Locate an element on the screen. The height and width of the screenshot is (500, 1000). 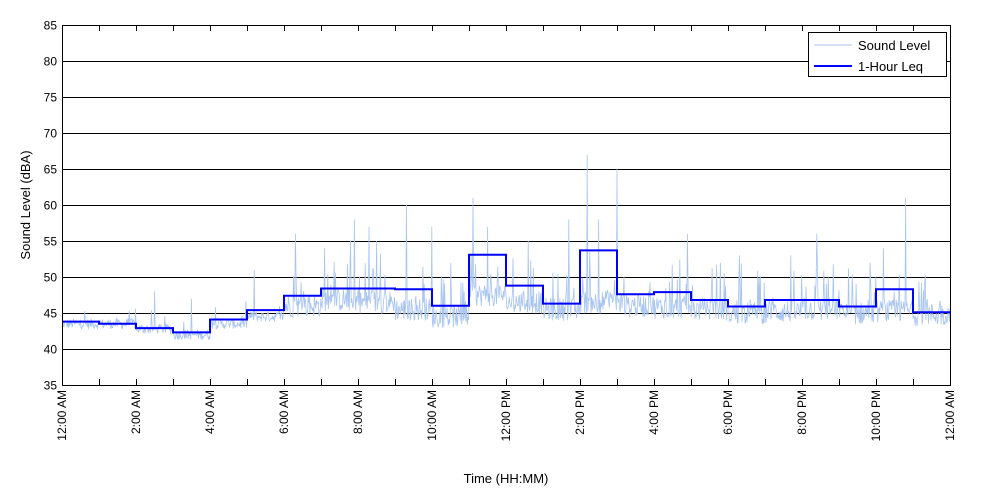
y-tick-label: 85 is located at coordinates (51, 26).